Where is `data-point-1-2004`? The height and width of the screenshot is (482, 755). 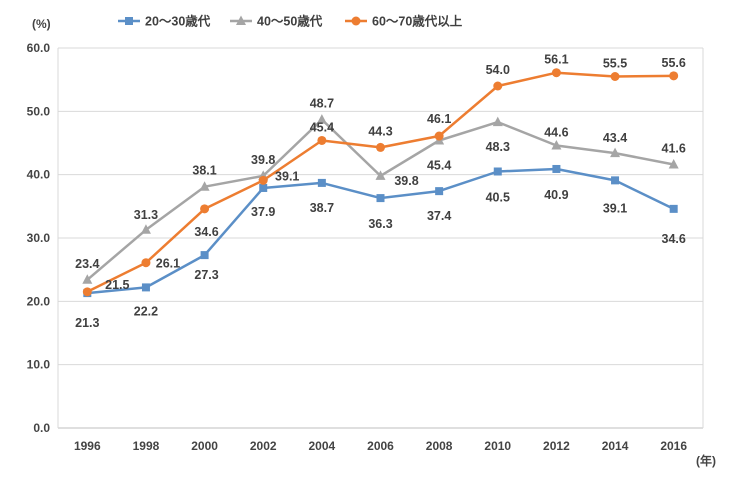 data-point-1-2004 is located at coordinates (321, 119).